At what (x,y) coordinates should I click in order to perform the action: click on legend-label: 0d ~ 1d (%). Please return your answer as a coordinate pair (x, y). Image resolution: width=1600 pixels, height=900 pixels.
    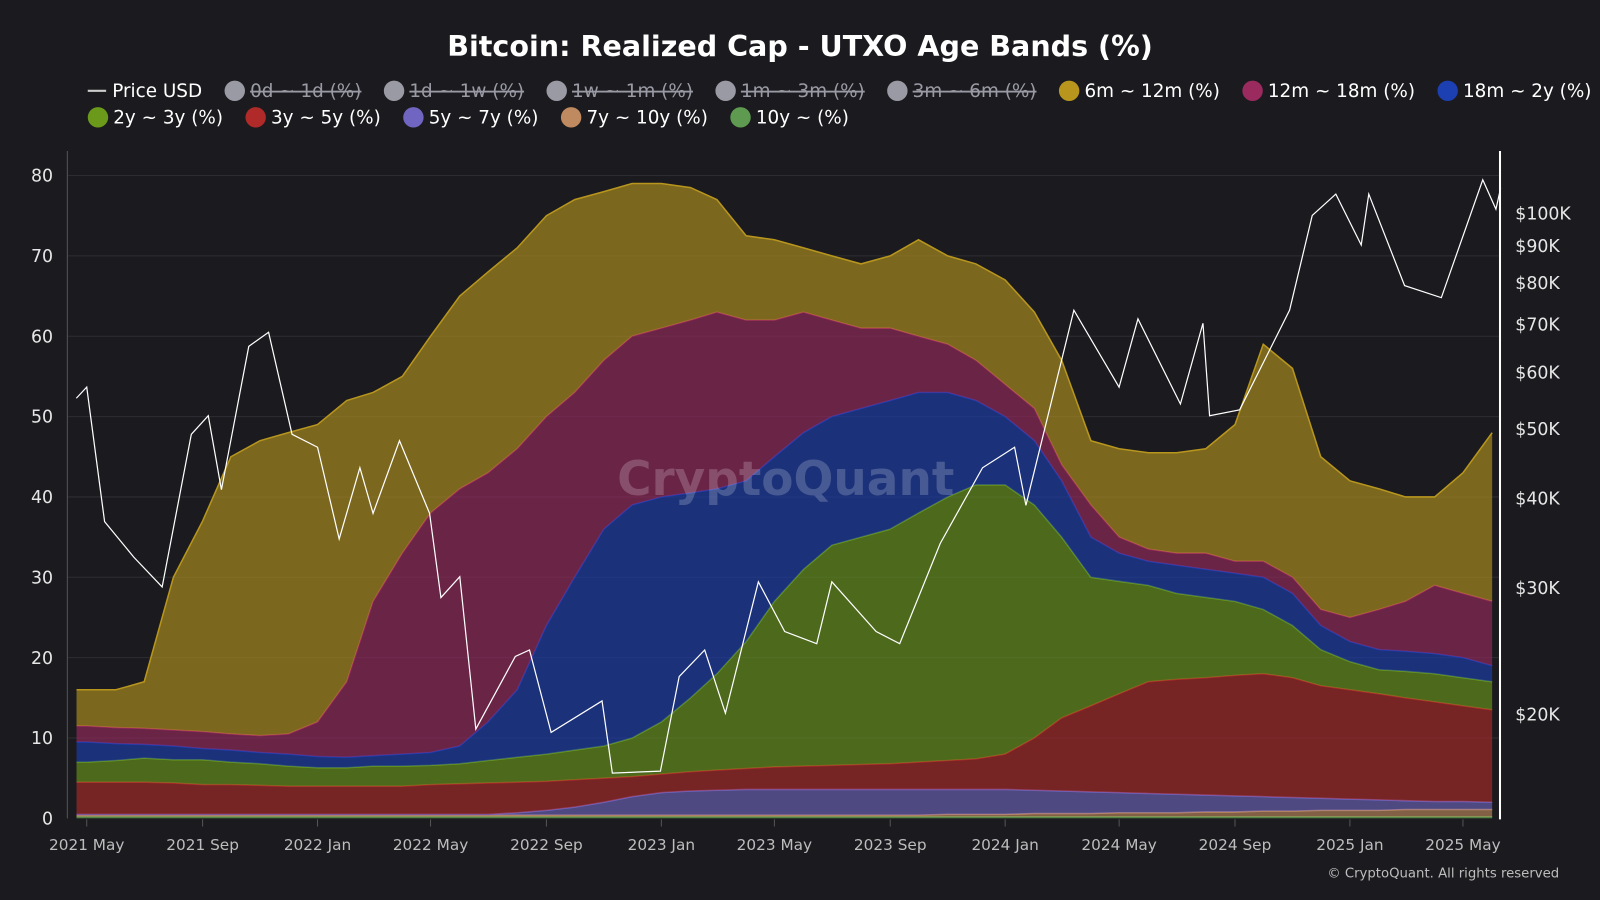
    Looking at the image, I should click on (305, 91).